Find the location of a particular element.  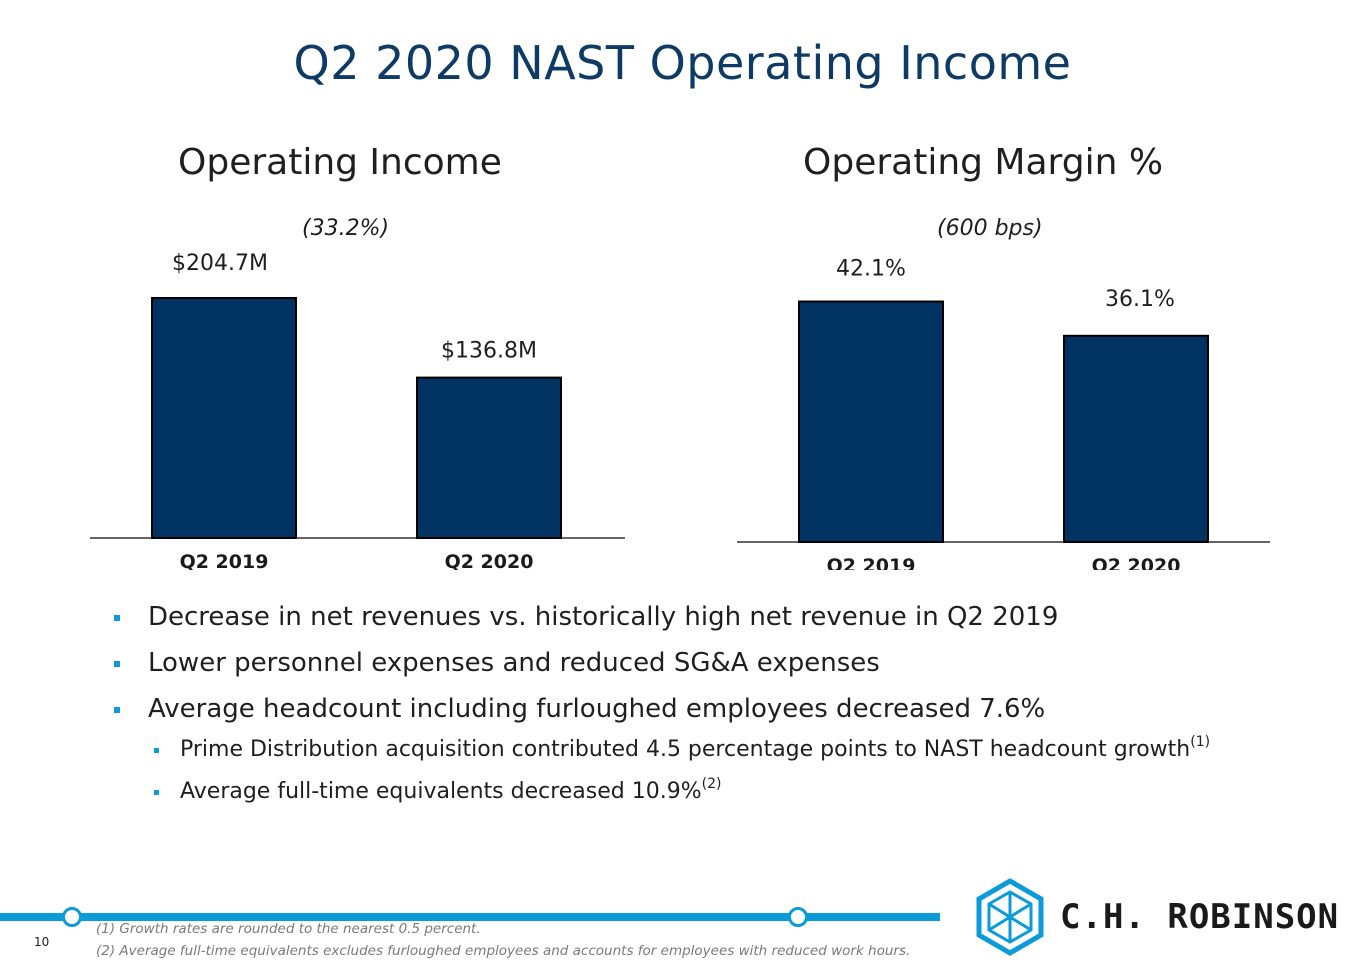

brand-wordmark: C.H. ROBINSON is located at coordinates (1200, 917).